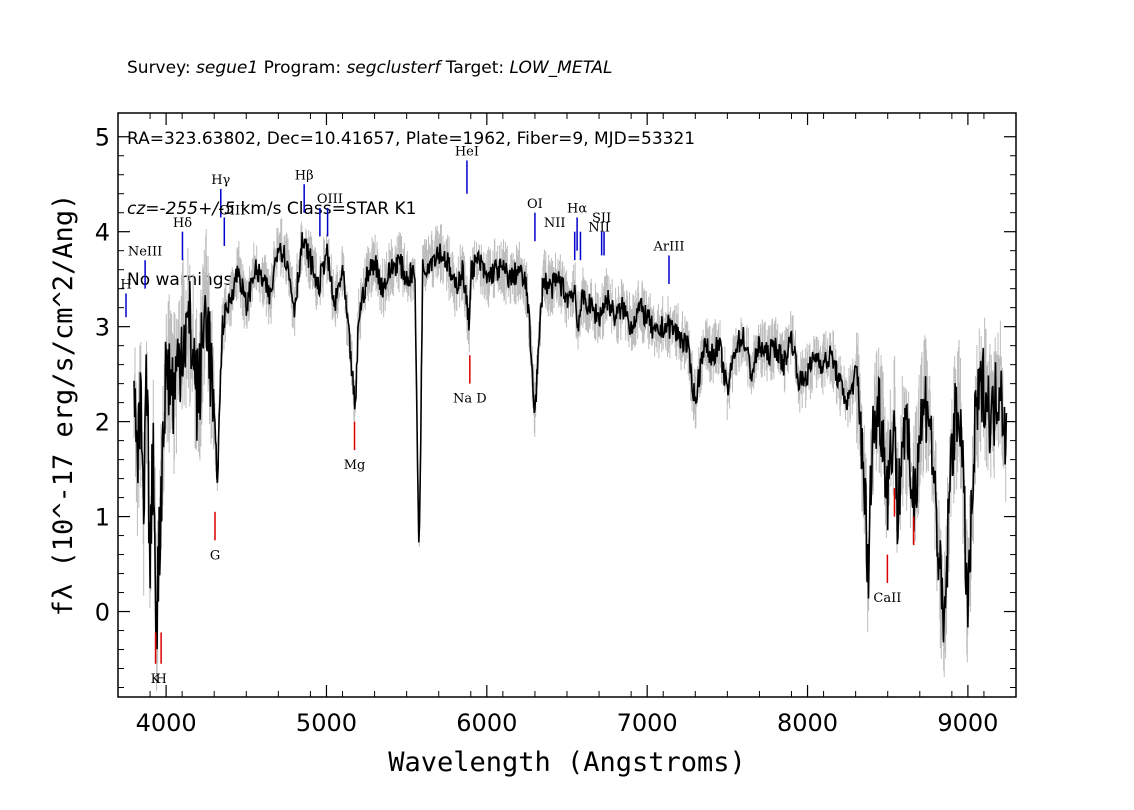  What do you see at coordinates (272, 209) in the screenshot?
I see `header-line-redshift: cz=-255+/-5 km/s Class=STAR K1` at bounding box center [272, 209].